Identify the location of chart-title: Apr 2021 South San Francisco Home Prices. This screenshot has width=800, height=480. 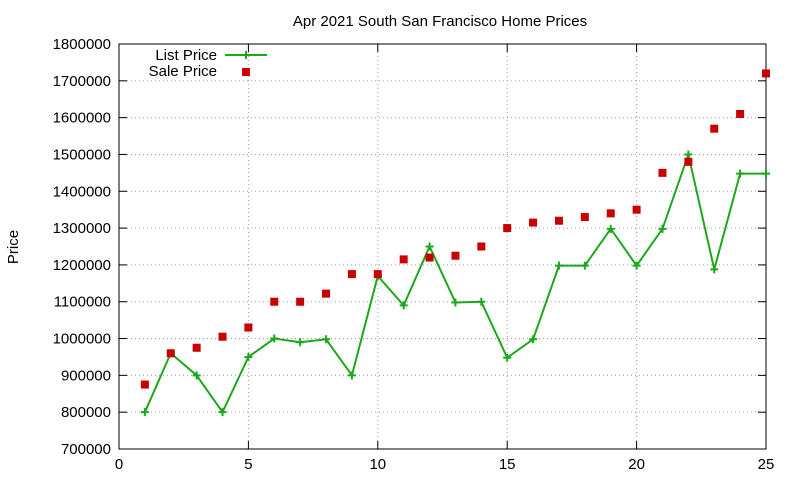
(440, 21).